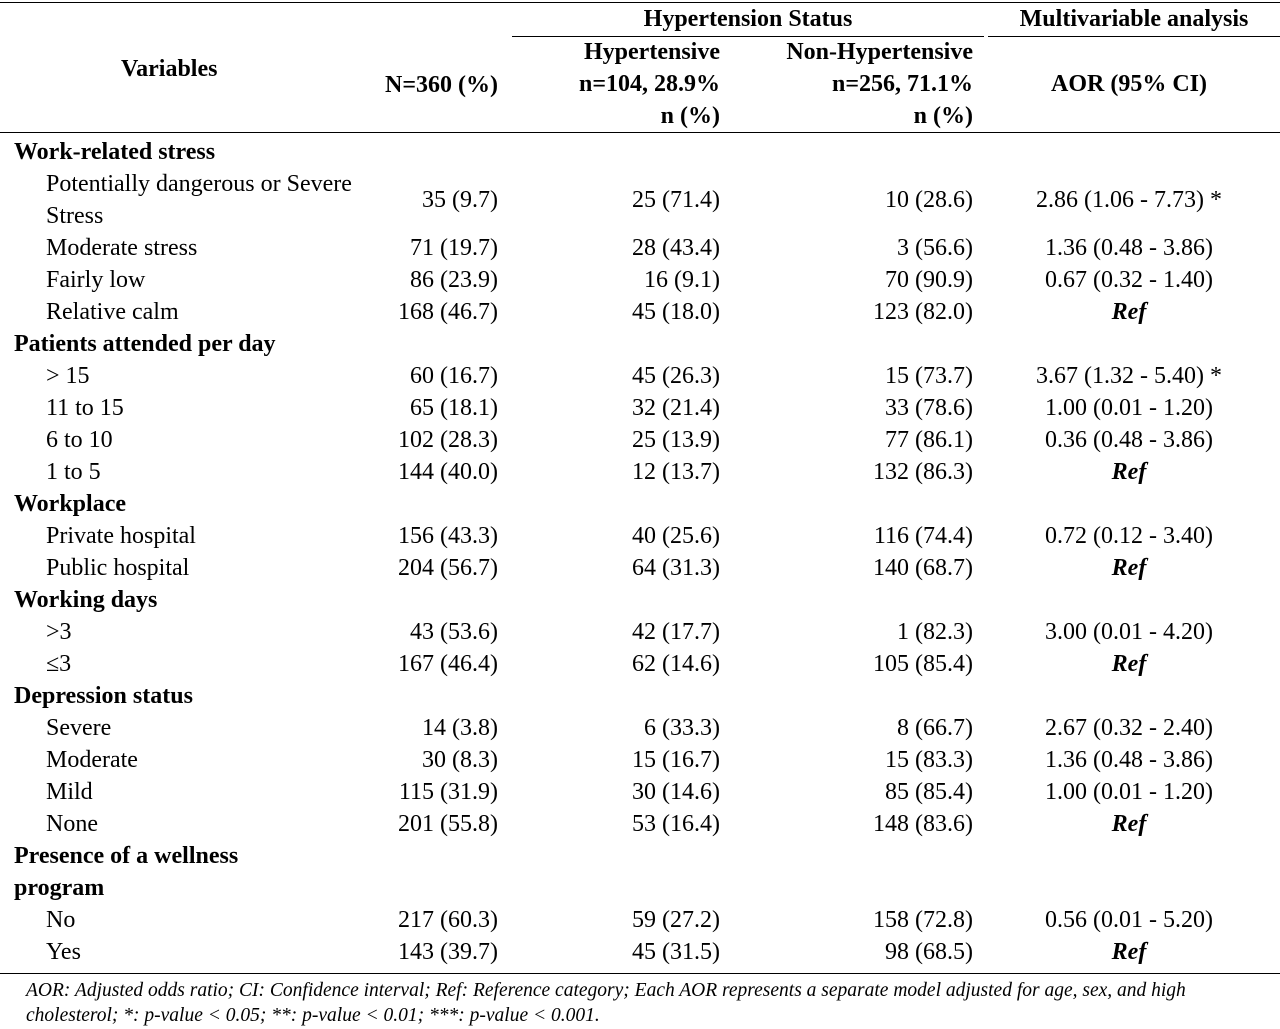 The image size is (1280, 1029). I want to click on row-label: 11 to 15, so click(85, 408).